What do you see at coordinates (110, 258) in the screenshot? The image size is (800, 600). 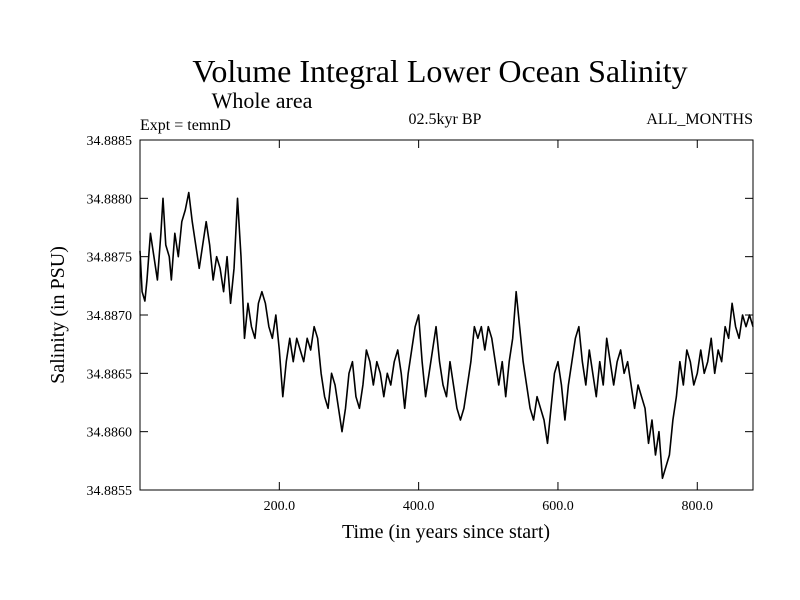 I see `y-tick-label: 34.8875` at bounding box center [110, 258].